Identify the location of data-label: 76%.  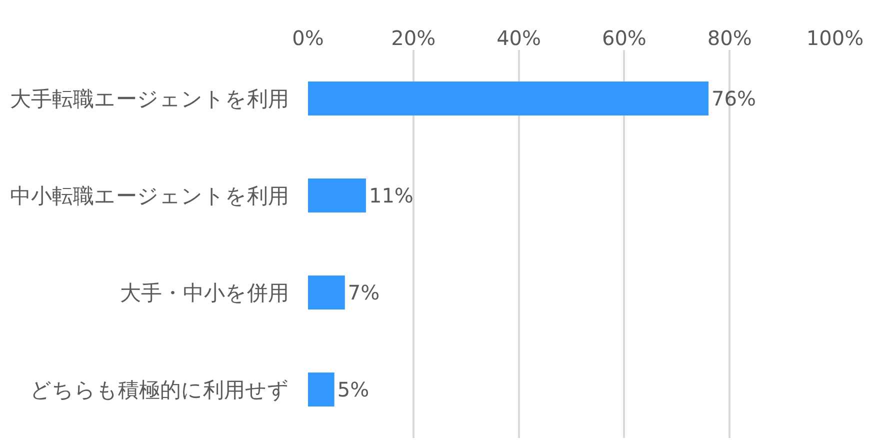
(734, 98).